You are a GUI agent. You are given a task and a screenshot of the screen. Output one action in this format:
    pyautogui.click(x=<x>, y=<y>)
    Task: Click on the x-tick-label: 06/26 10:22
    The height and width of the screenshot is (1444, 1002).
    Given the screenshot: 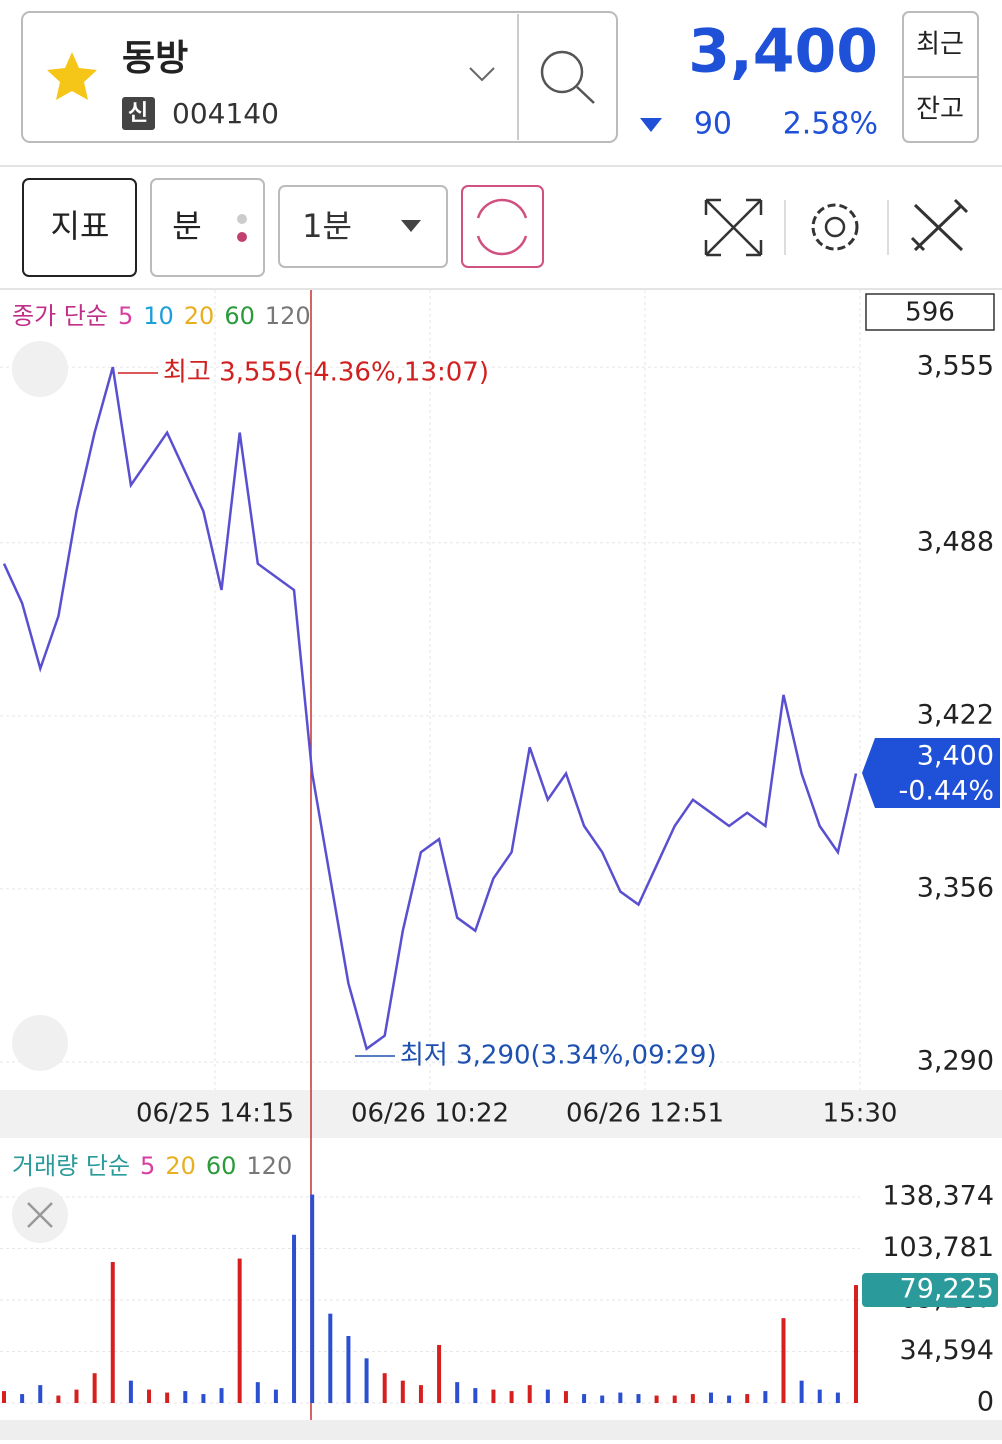 What is the action you would take?
    pyautogui.click(x=430, y=1114)
    